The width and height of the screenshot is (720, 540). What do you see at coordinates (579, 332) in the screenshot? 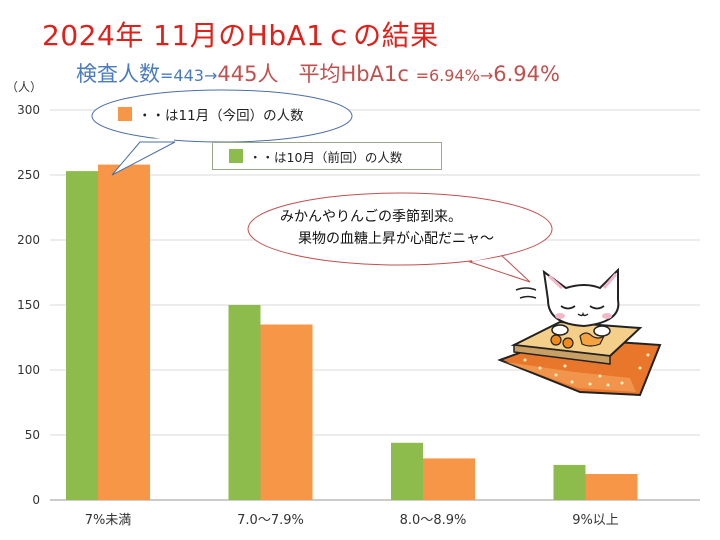
I see `cat-kotatsu-illustration` at bounding box center [579, 332].